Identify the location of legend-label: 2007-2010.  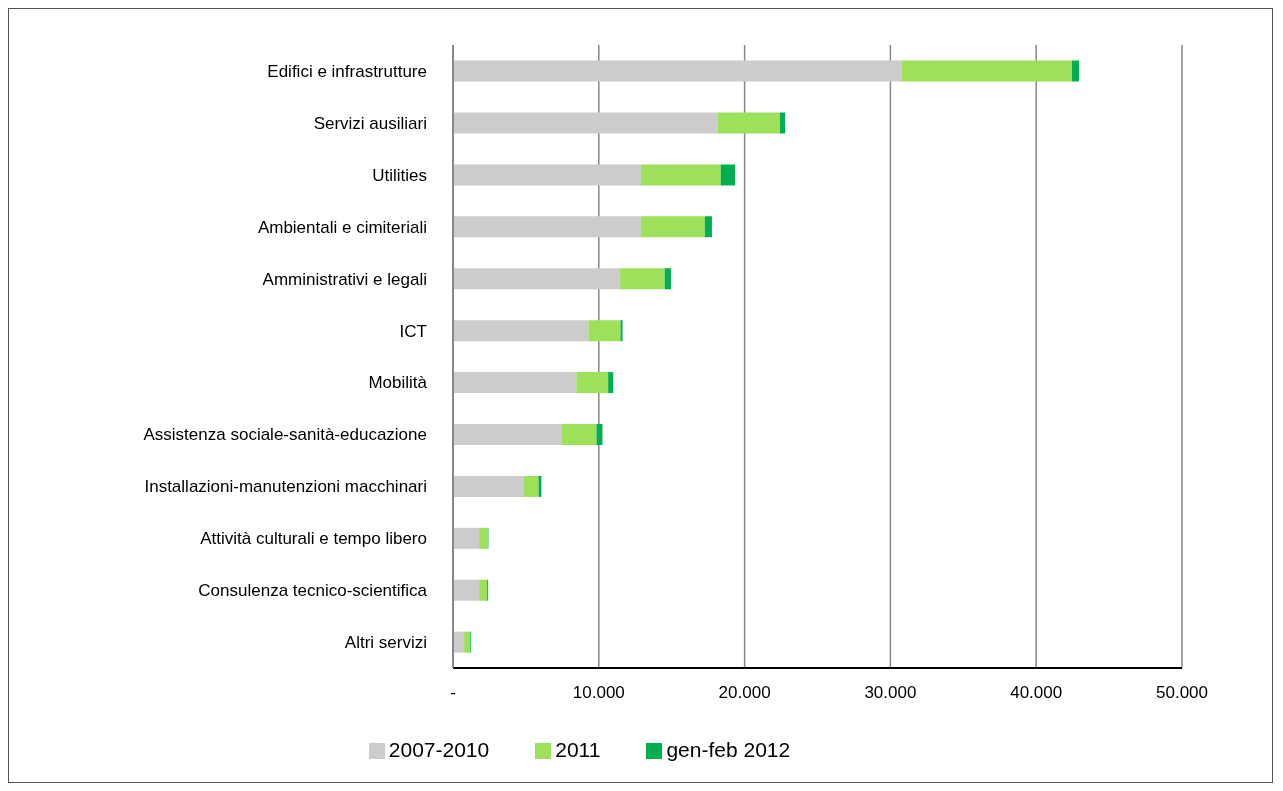
(439, 749).